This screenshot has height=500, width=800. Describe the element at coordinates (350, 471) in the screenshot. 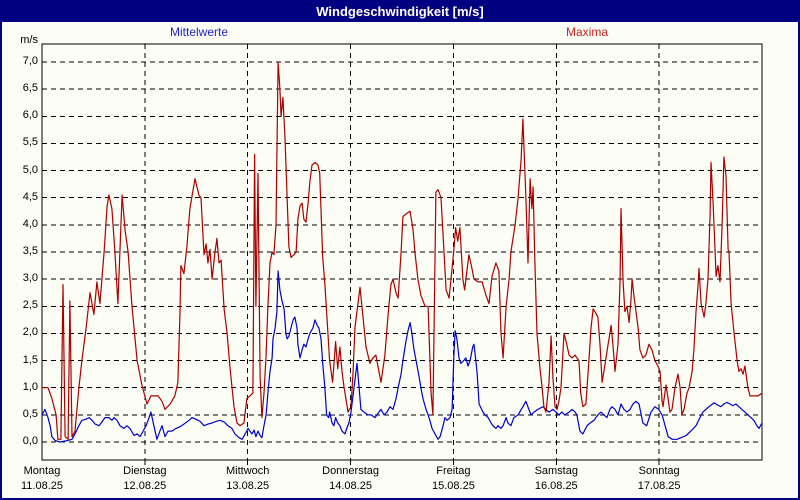

I see `x-day-label: Donnerstag` at that location.